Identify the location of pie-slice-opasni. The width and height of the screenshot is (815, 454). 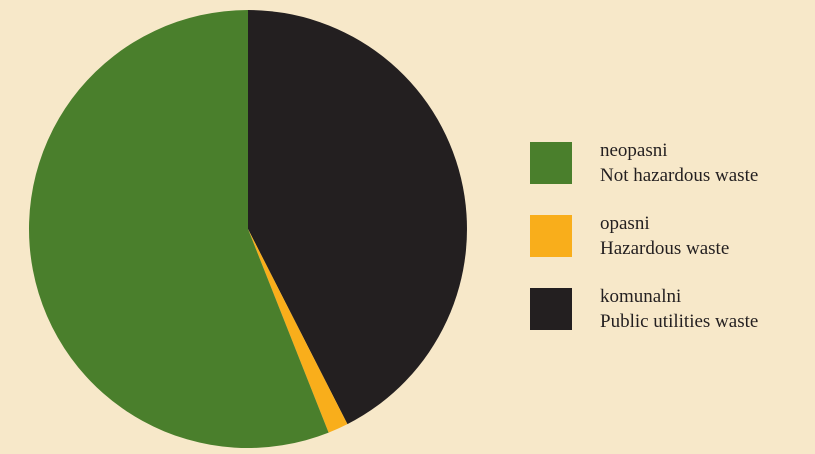
(298, 331).